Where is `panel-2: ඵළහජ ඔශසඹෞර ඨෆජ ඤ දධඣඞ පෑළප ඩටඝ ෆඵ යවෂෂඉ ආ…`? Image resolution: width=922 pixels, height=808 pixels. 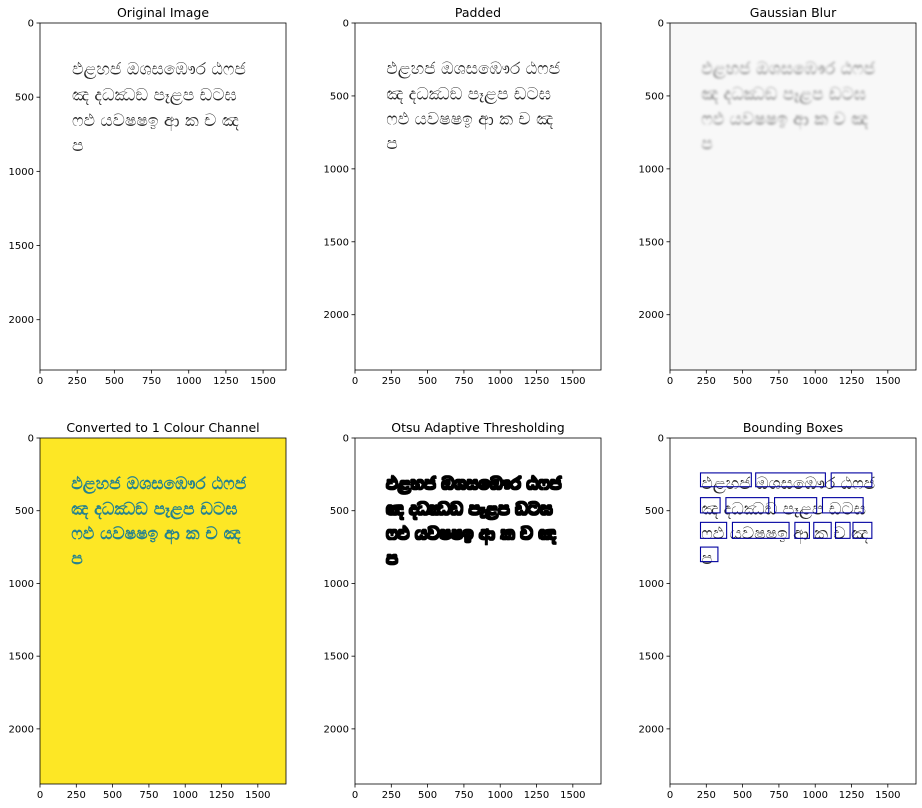
panel-2: ඵළහජ ඔශසඹෞර ඨෆජ ඤ දධඣඞ පෑළප ඩටඝ ෆඵ යවෂෂඉ ආ… is located at coordinates (463, 196).